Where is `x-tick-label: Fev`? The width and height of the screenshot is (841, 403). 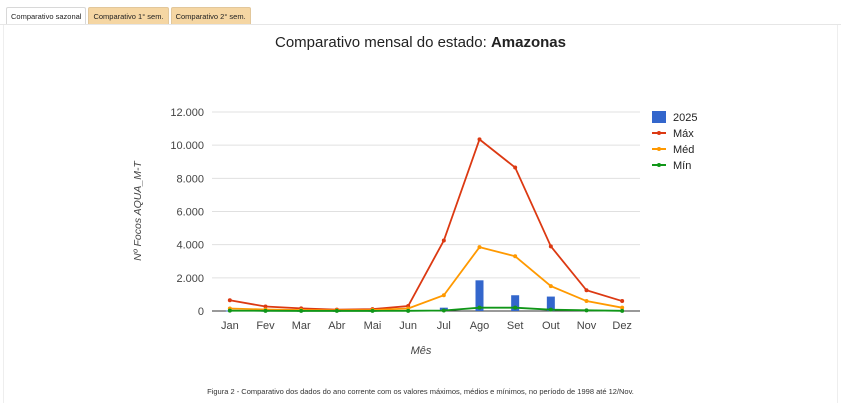 x-tick-label: Fev is located at coordinates (265, 326).